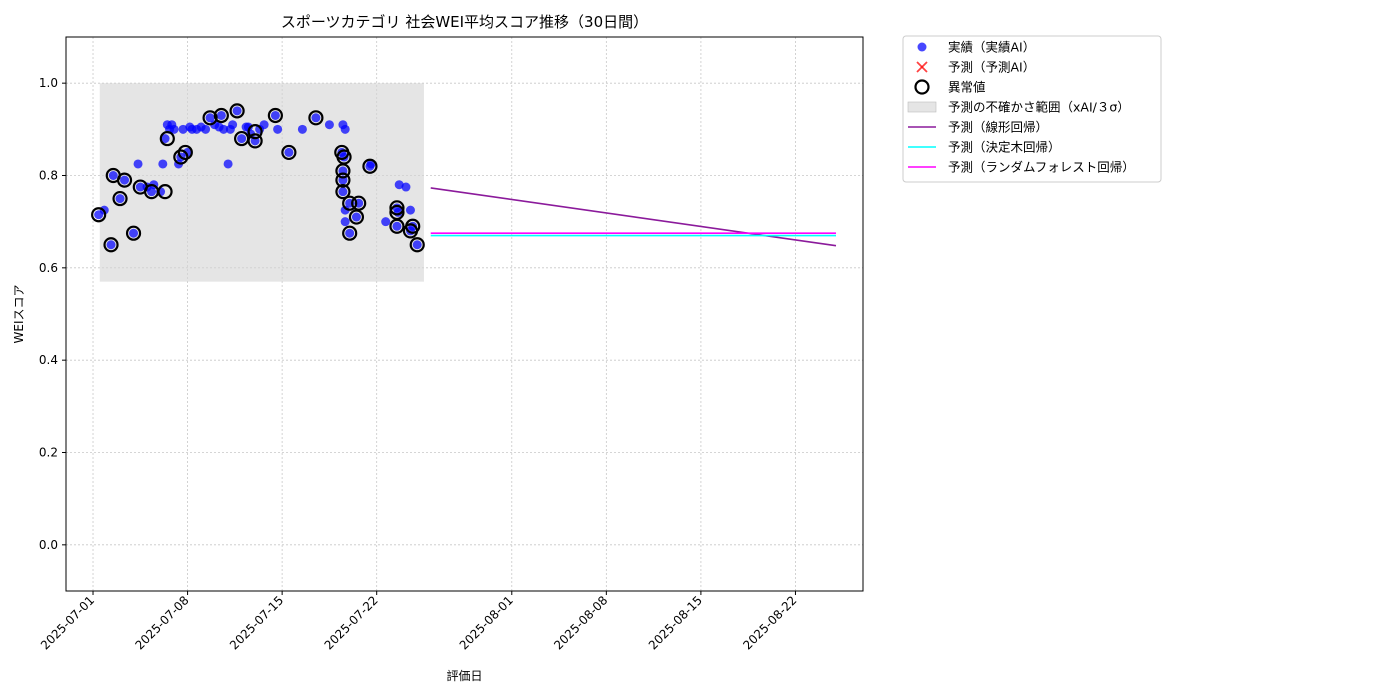 The image size is (1400, 700). Describe the element at coordinates (48, 268) in the screenshot. I see `y-tick-label: 0.6` at that location.